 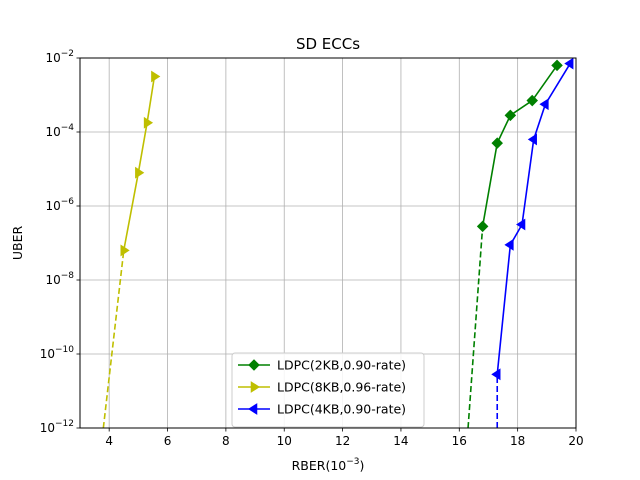 I want to click on x-axis-label-exponent: −3, so click(x=352, y=462).